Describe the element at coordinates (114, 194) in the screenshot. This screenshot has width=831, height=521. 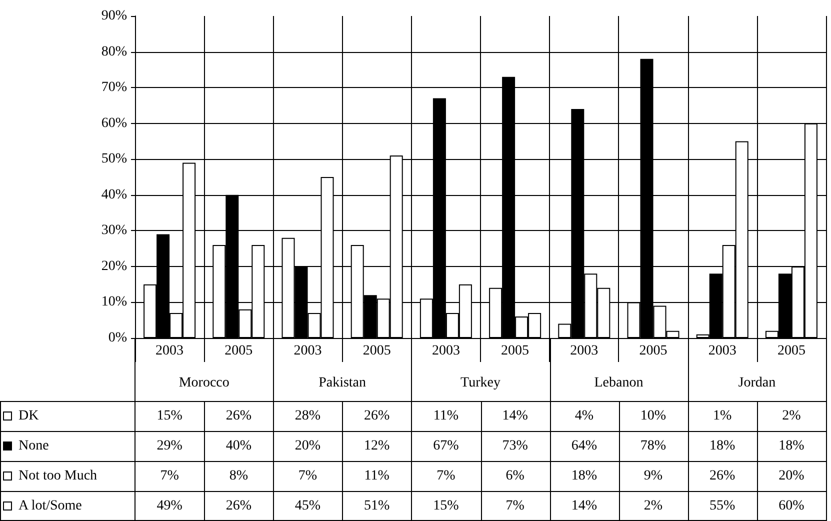
I see `y-tick-label: 40%` at that location.